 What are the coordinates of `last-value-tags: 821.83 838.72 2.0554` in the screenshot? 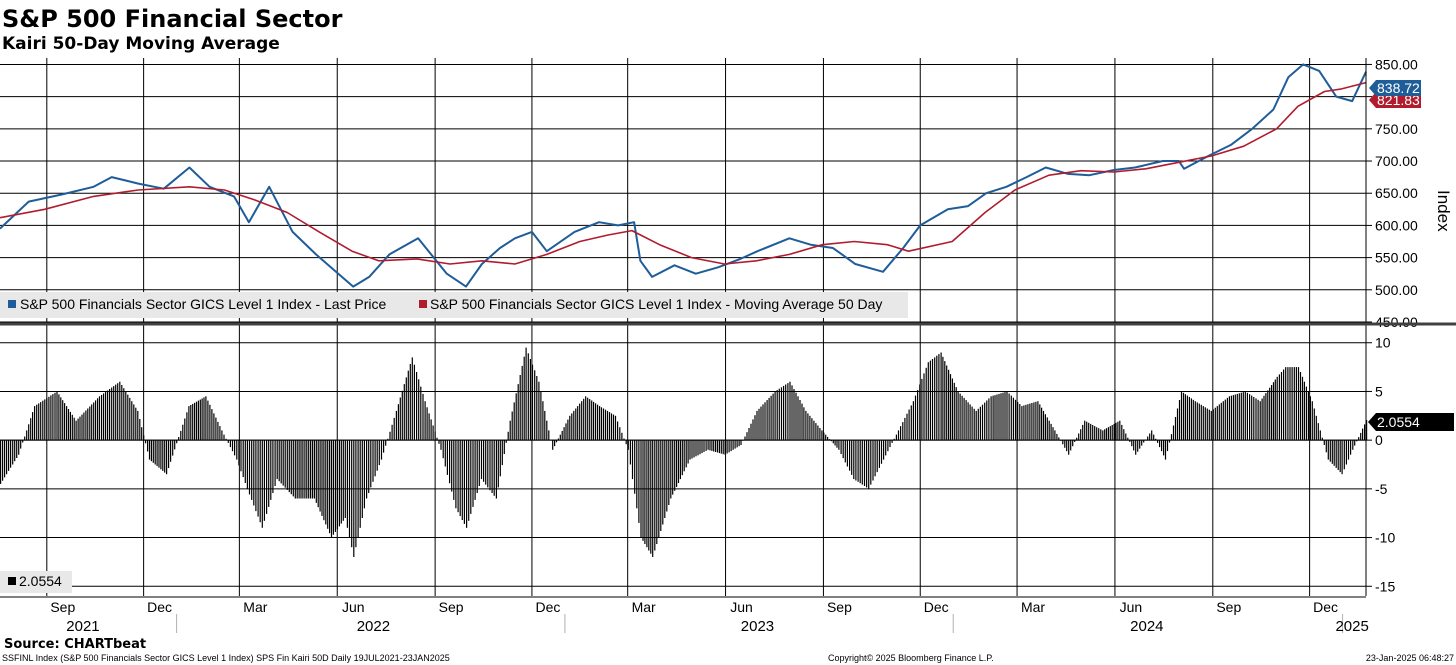 It's located at (1411, 255).